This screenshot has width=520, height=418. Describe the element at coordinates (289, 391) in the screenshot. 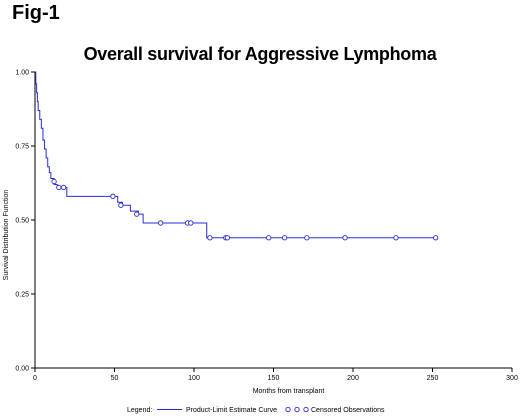

I see `x-axis-label: Months from transplant` at that location.